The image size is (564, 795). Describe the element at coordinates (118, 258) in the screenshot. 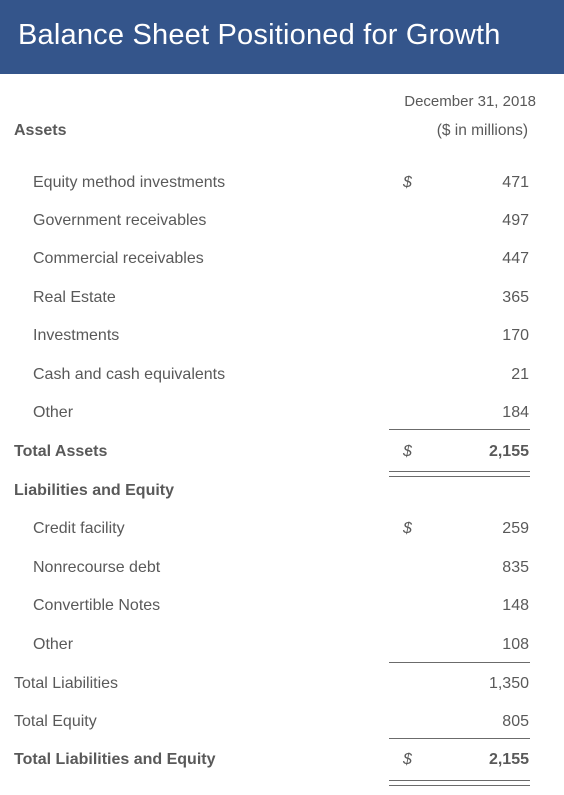

I see `row-label: Commercial receivables` at that location.